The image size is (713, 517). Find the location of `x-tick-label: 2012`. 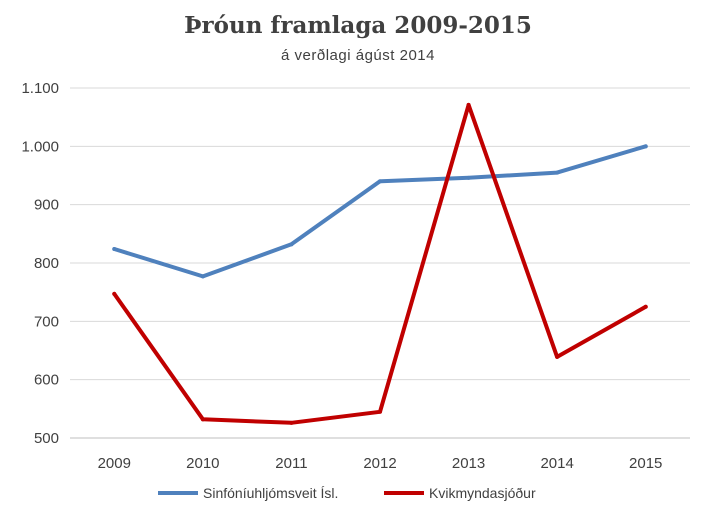

x-tick-label: 2012 is located at coordinates (379, 463).